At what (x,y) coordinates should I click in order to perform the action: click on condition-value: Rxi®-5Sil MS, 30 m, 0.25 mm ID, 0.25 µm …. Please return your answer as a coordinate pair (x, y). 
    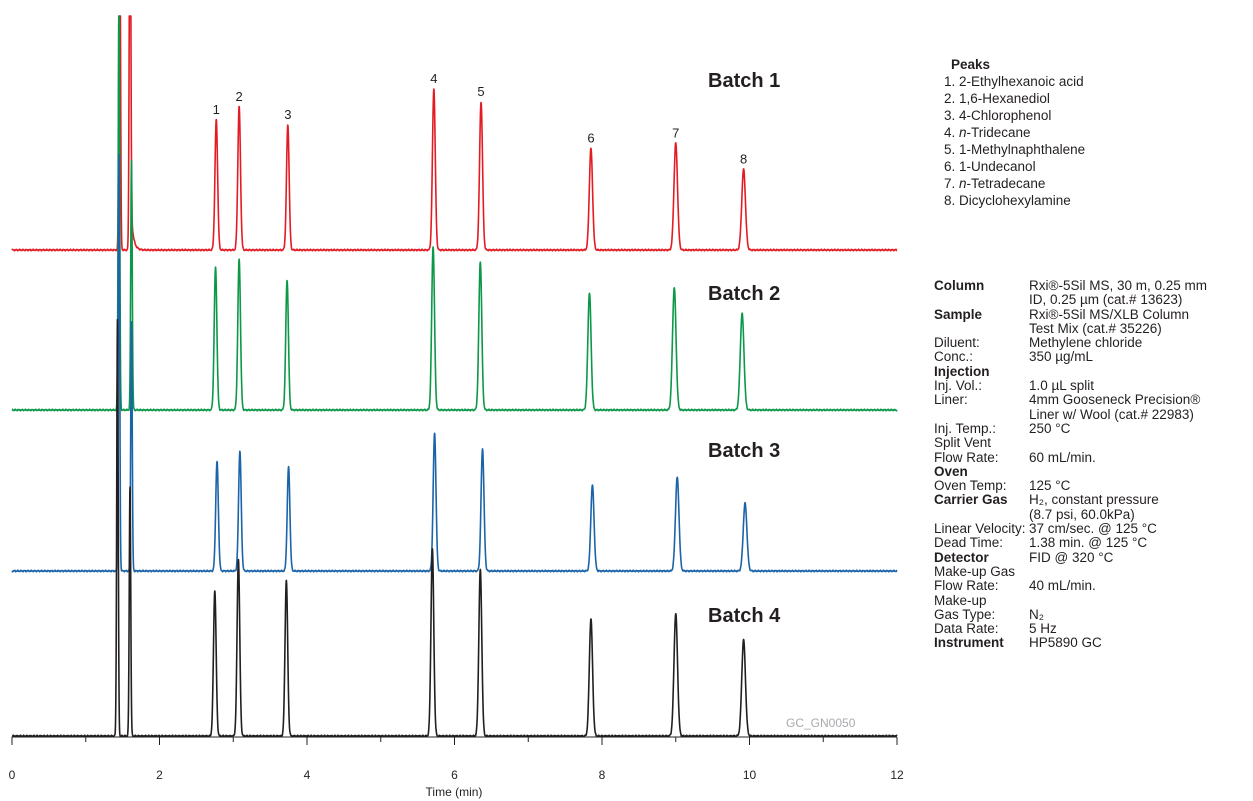
    Looking at the image, I should click on (1118, 293).